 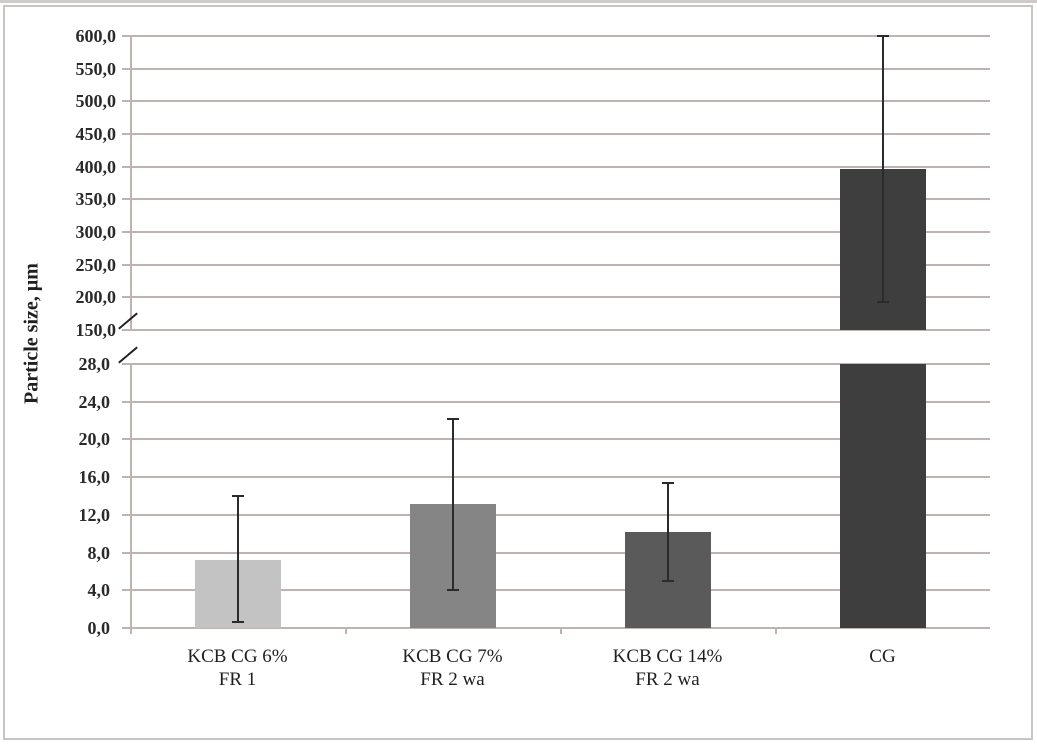 I want to click on y-tick-label: 450,0, so click(x=96, y=134).